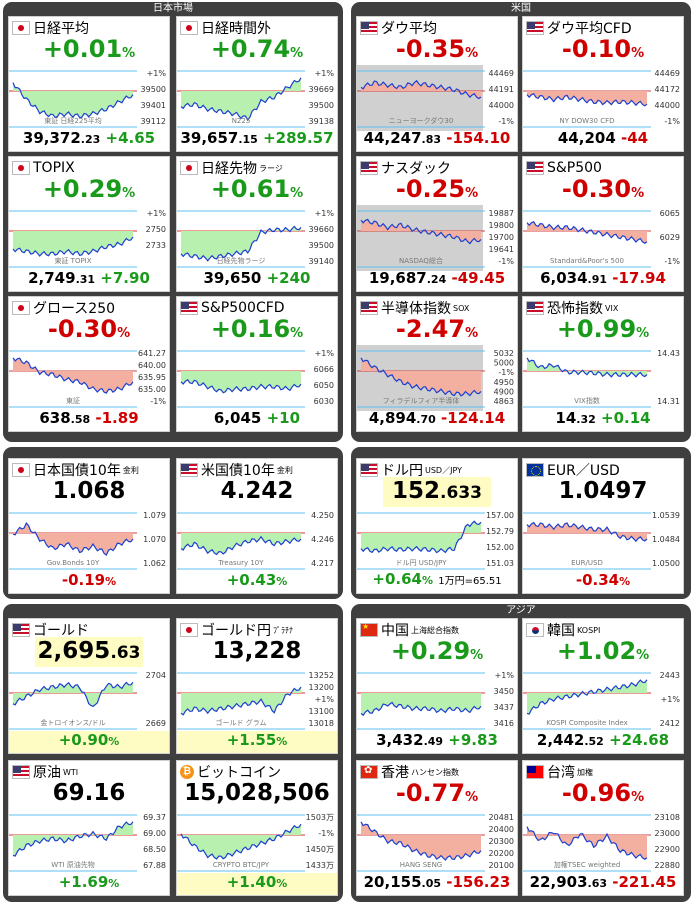  Describe the element at coordinates (409, 772) in the screenshot. I see `card-header: 香港 ハンセン指数` at that location.